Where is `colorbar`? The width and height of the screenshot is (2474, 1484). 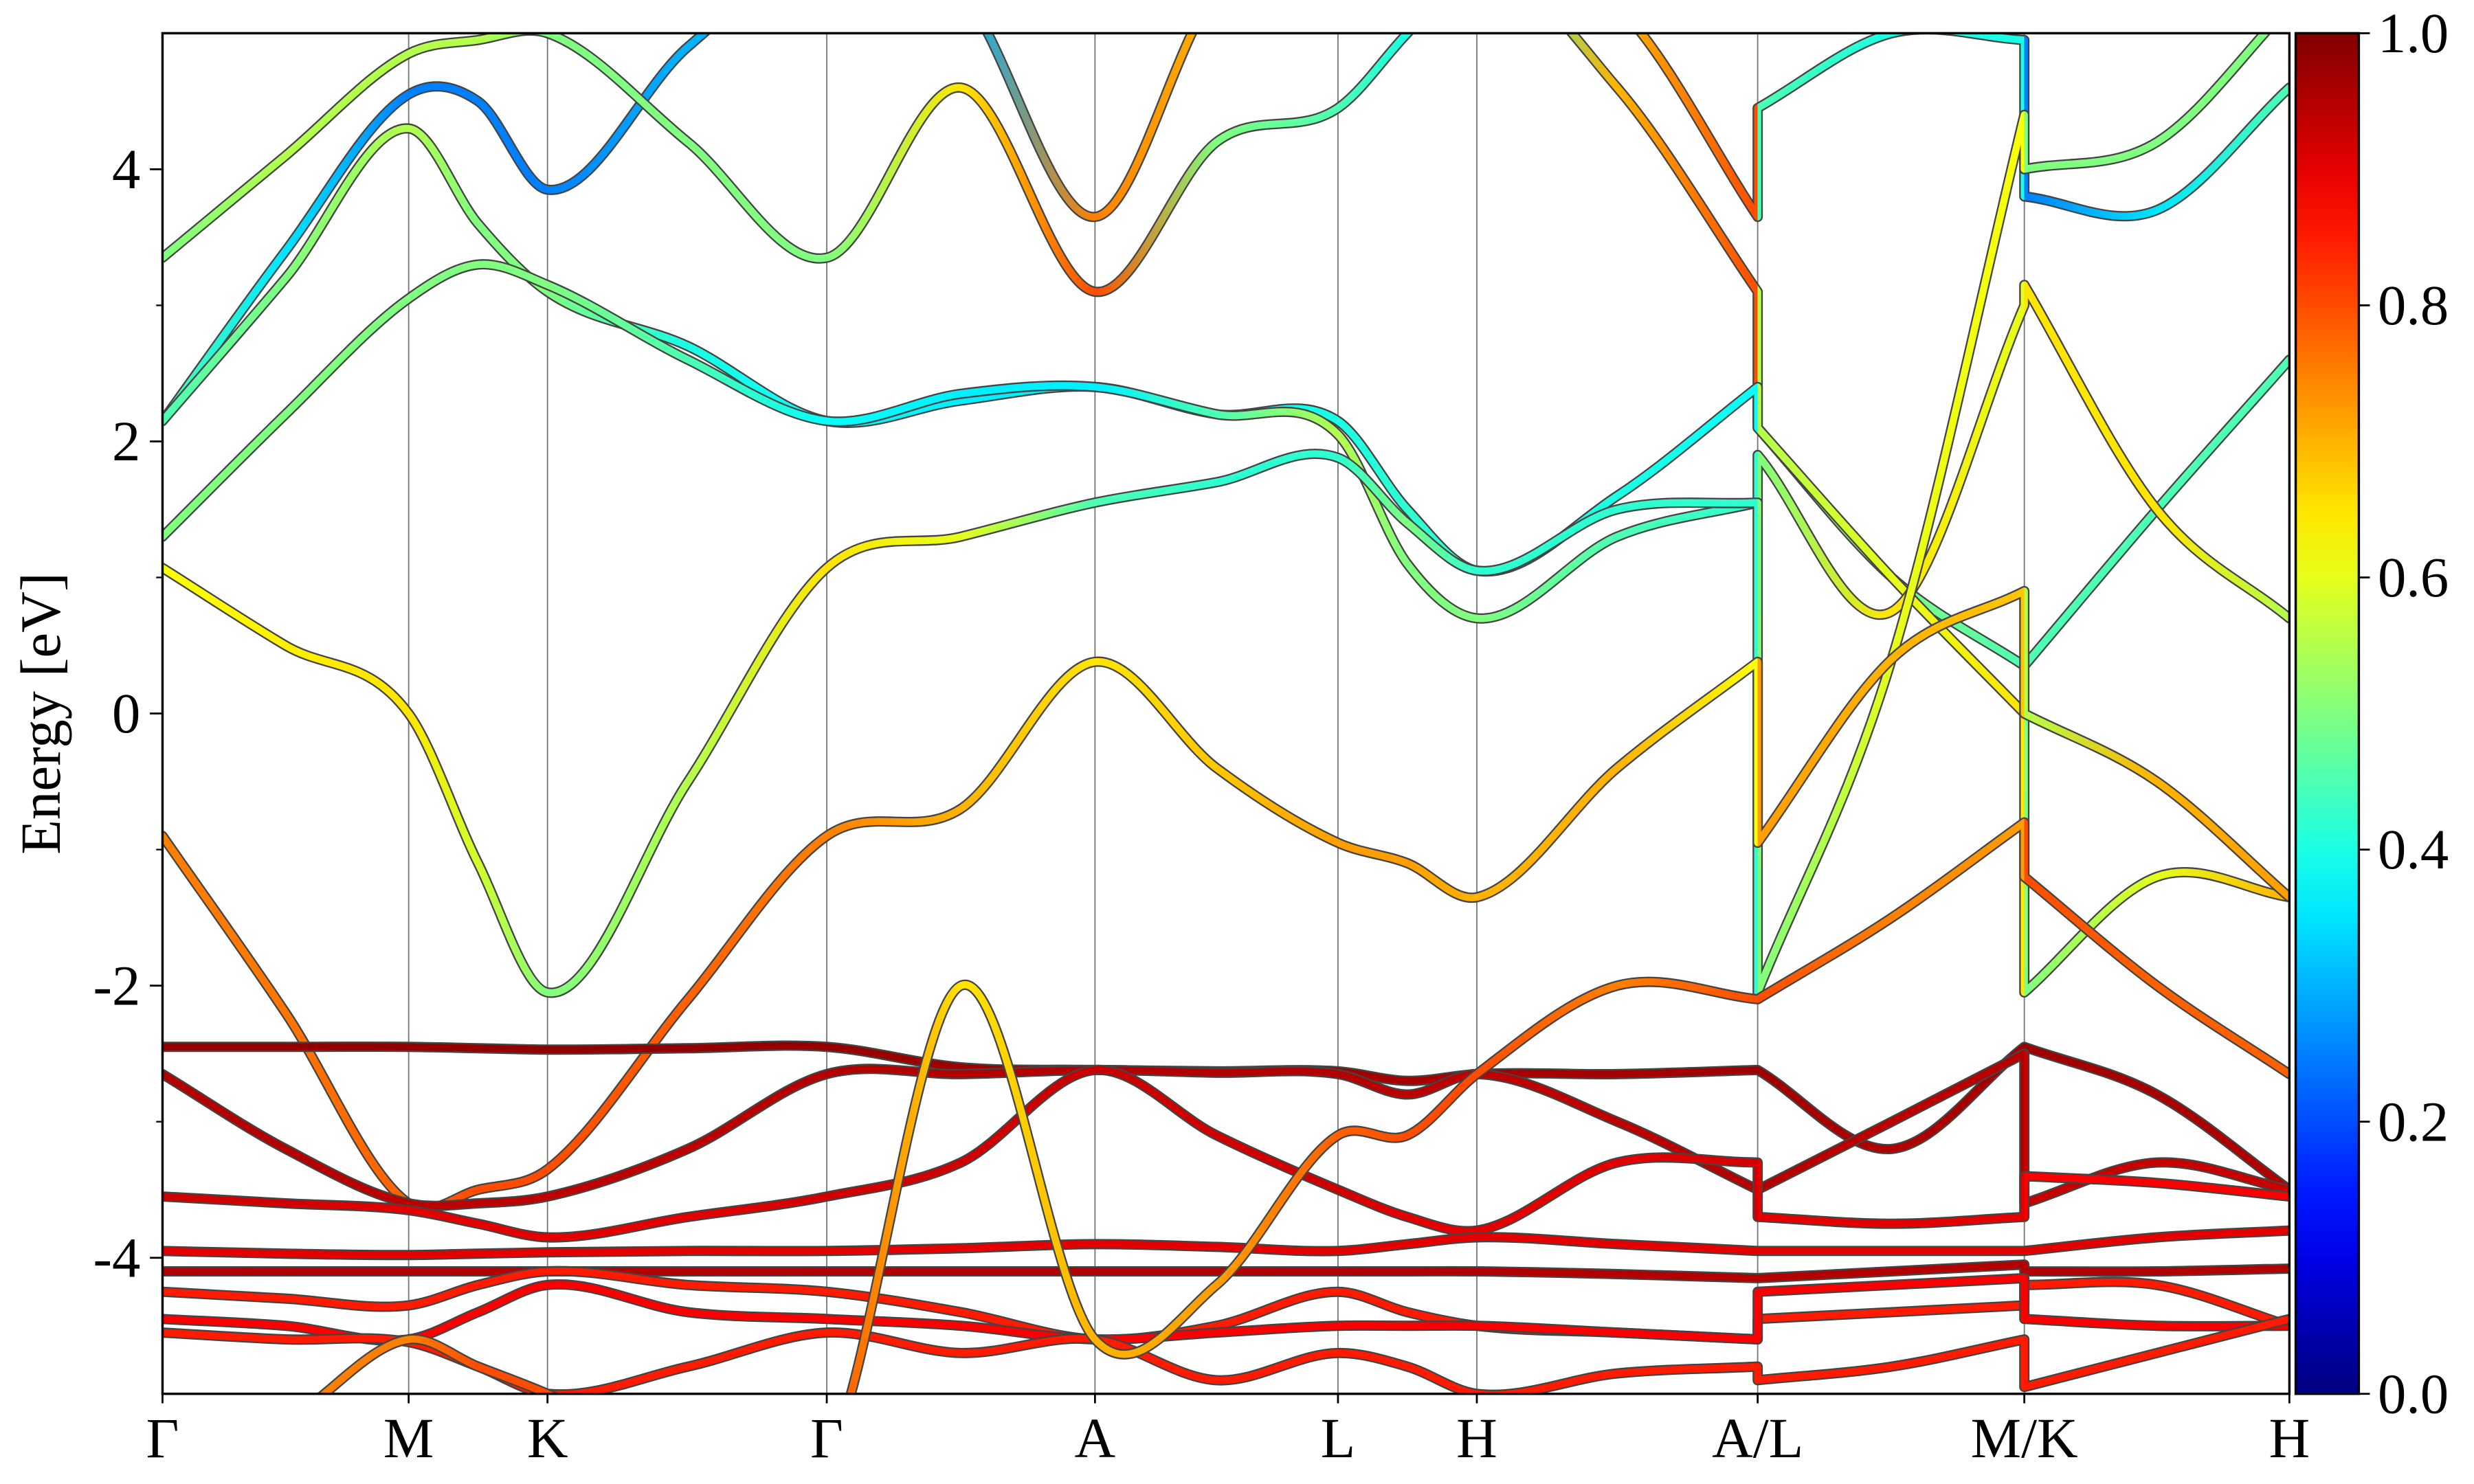 colorbar is located at coordinates (2327, 714).